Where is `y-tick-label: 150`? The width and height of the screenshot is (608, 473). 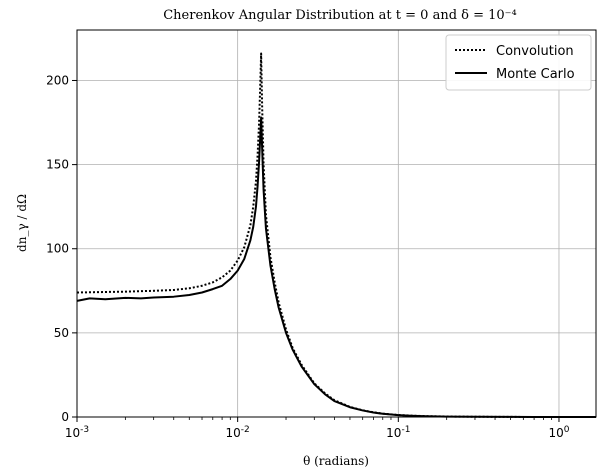
y-tick-label: 150 is located at coordinates (57, 165).